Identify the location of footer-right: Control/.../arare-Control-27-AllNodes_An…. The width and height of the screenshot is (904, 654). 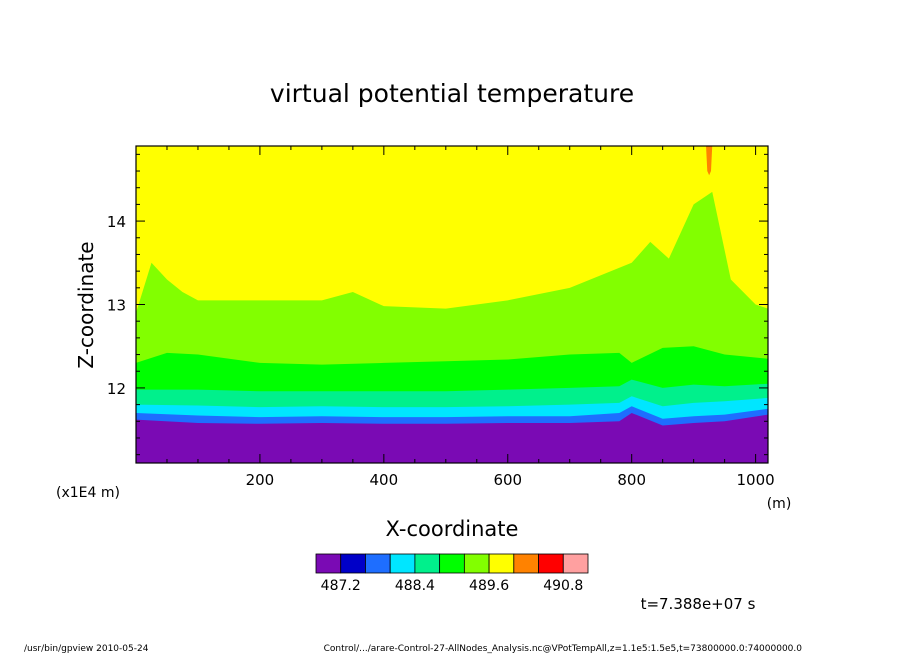
(563, 649).